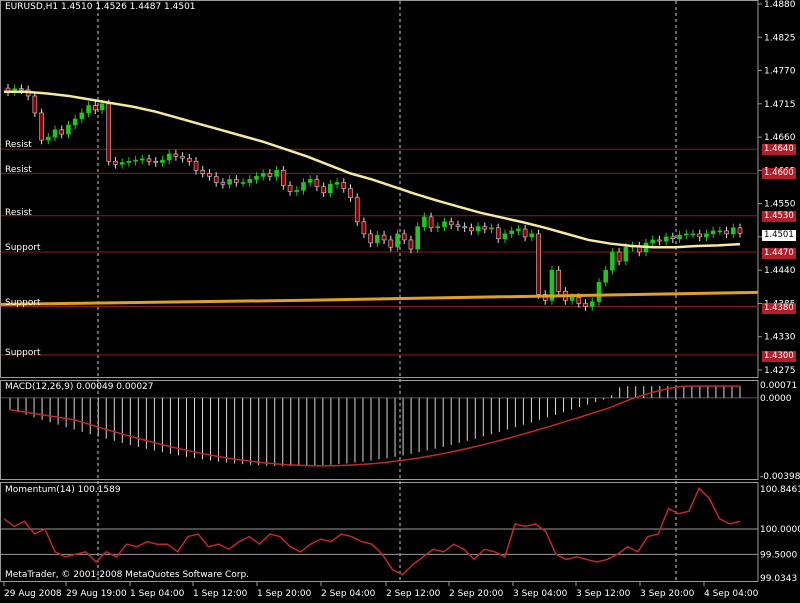 This screenshot has height=603, width=800. What do you see at coordinates (780, 338) in the screenshot?
I see `price-axis-label: 1.4330` at bounding box center [780, 338].